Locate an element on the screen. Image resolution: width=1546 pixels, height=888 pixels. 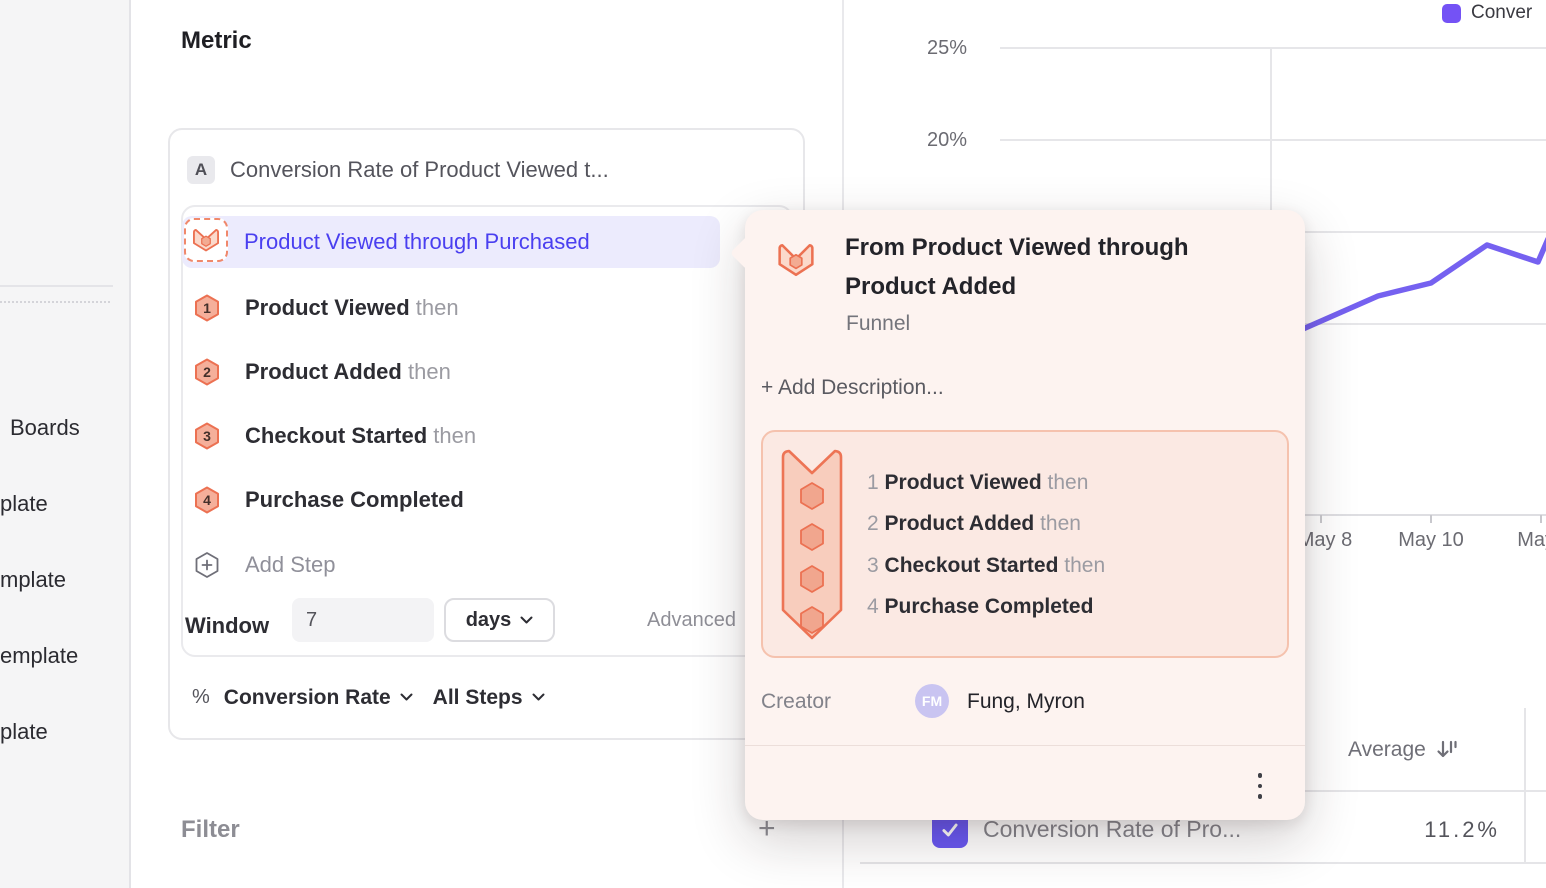
popover-step-3: 3 Checkout Started then is located at coordinates (986, 566).